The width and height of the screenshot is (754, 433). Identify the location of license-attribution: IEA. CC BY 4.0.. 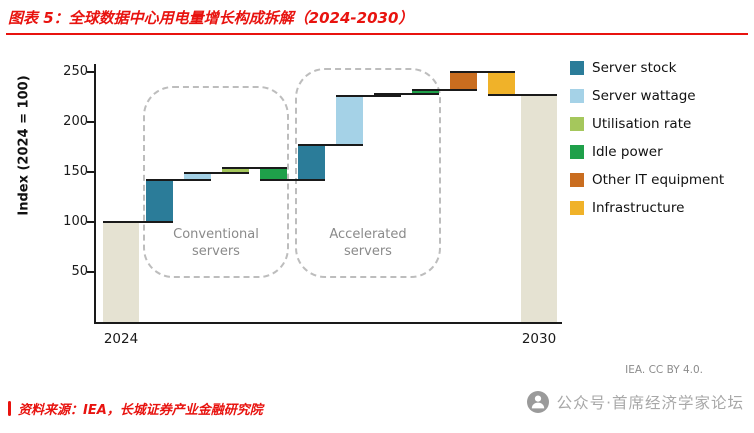
(664, 370).